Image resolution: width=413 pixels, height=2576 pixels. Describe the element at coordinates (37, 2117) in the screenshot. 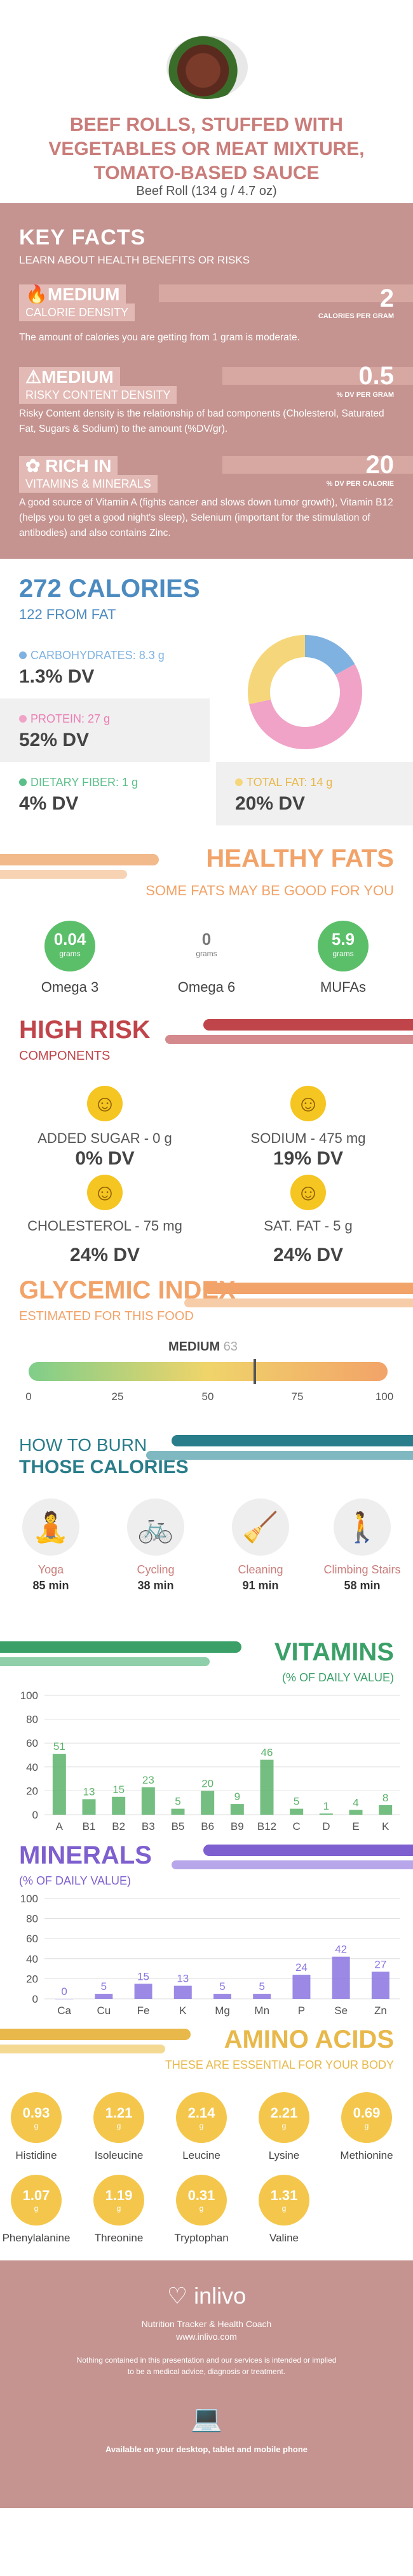

I see `amino-circle: 0.93 g` at that location.